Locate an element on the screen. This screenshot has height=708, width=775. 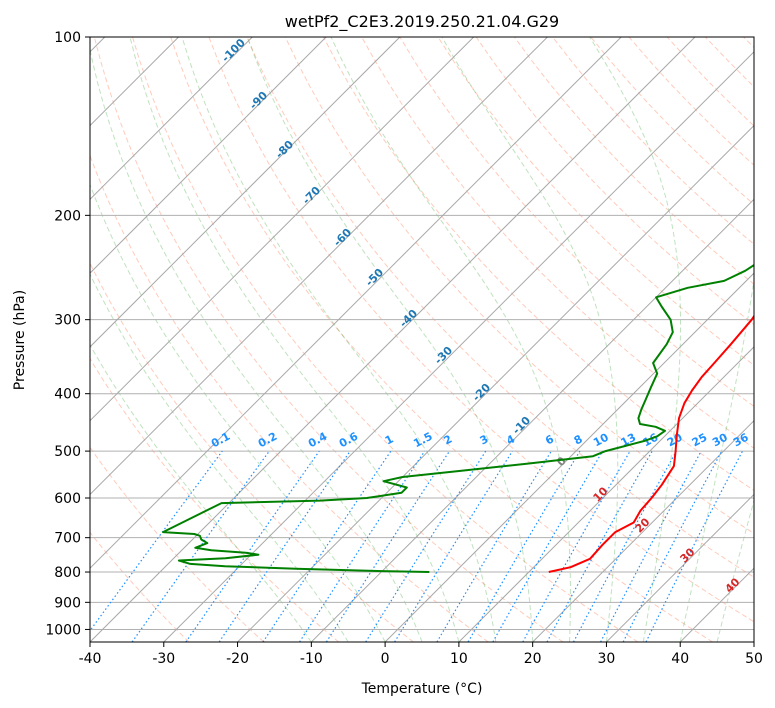
mixing-ratio-label: 30 is located at coordinates (720, 440).